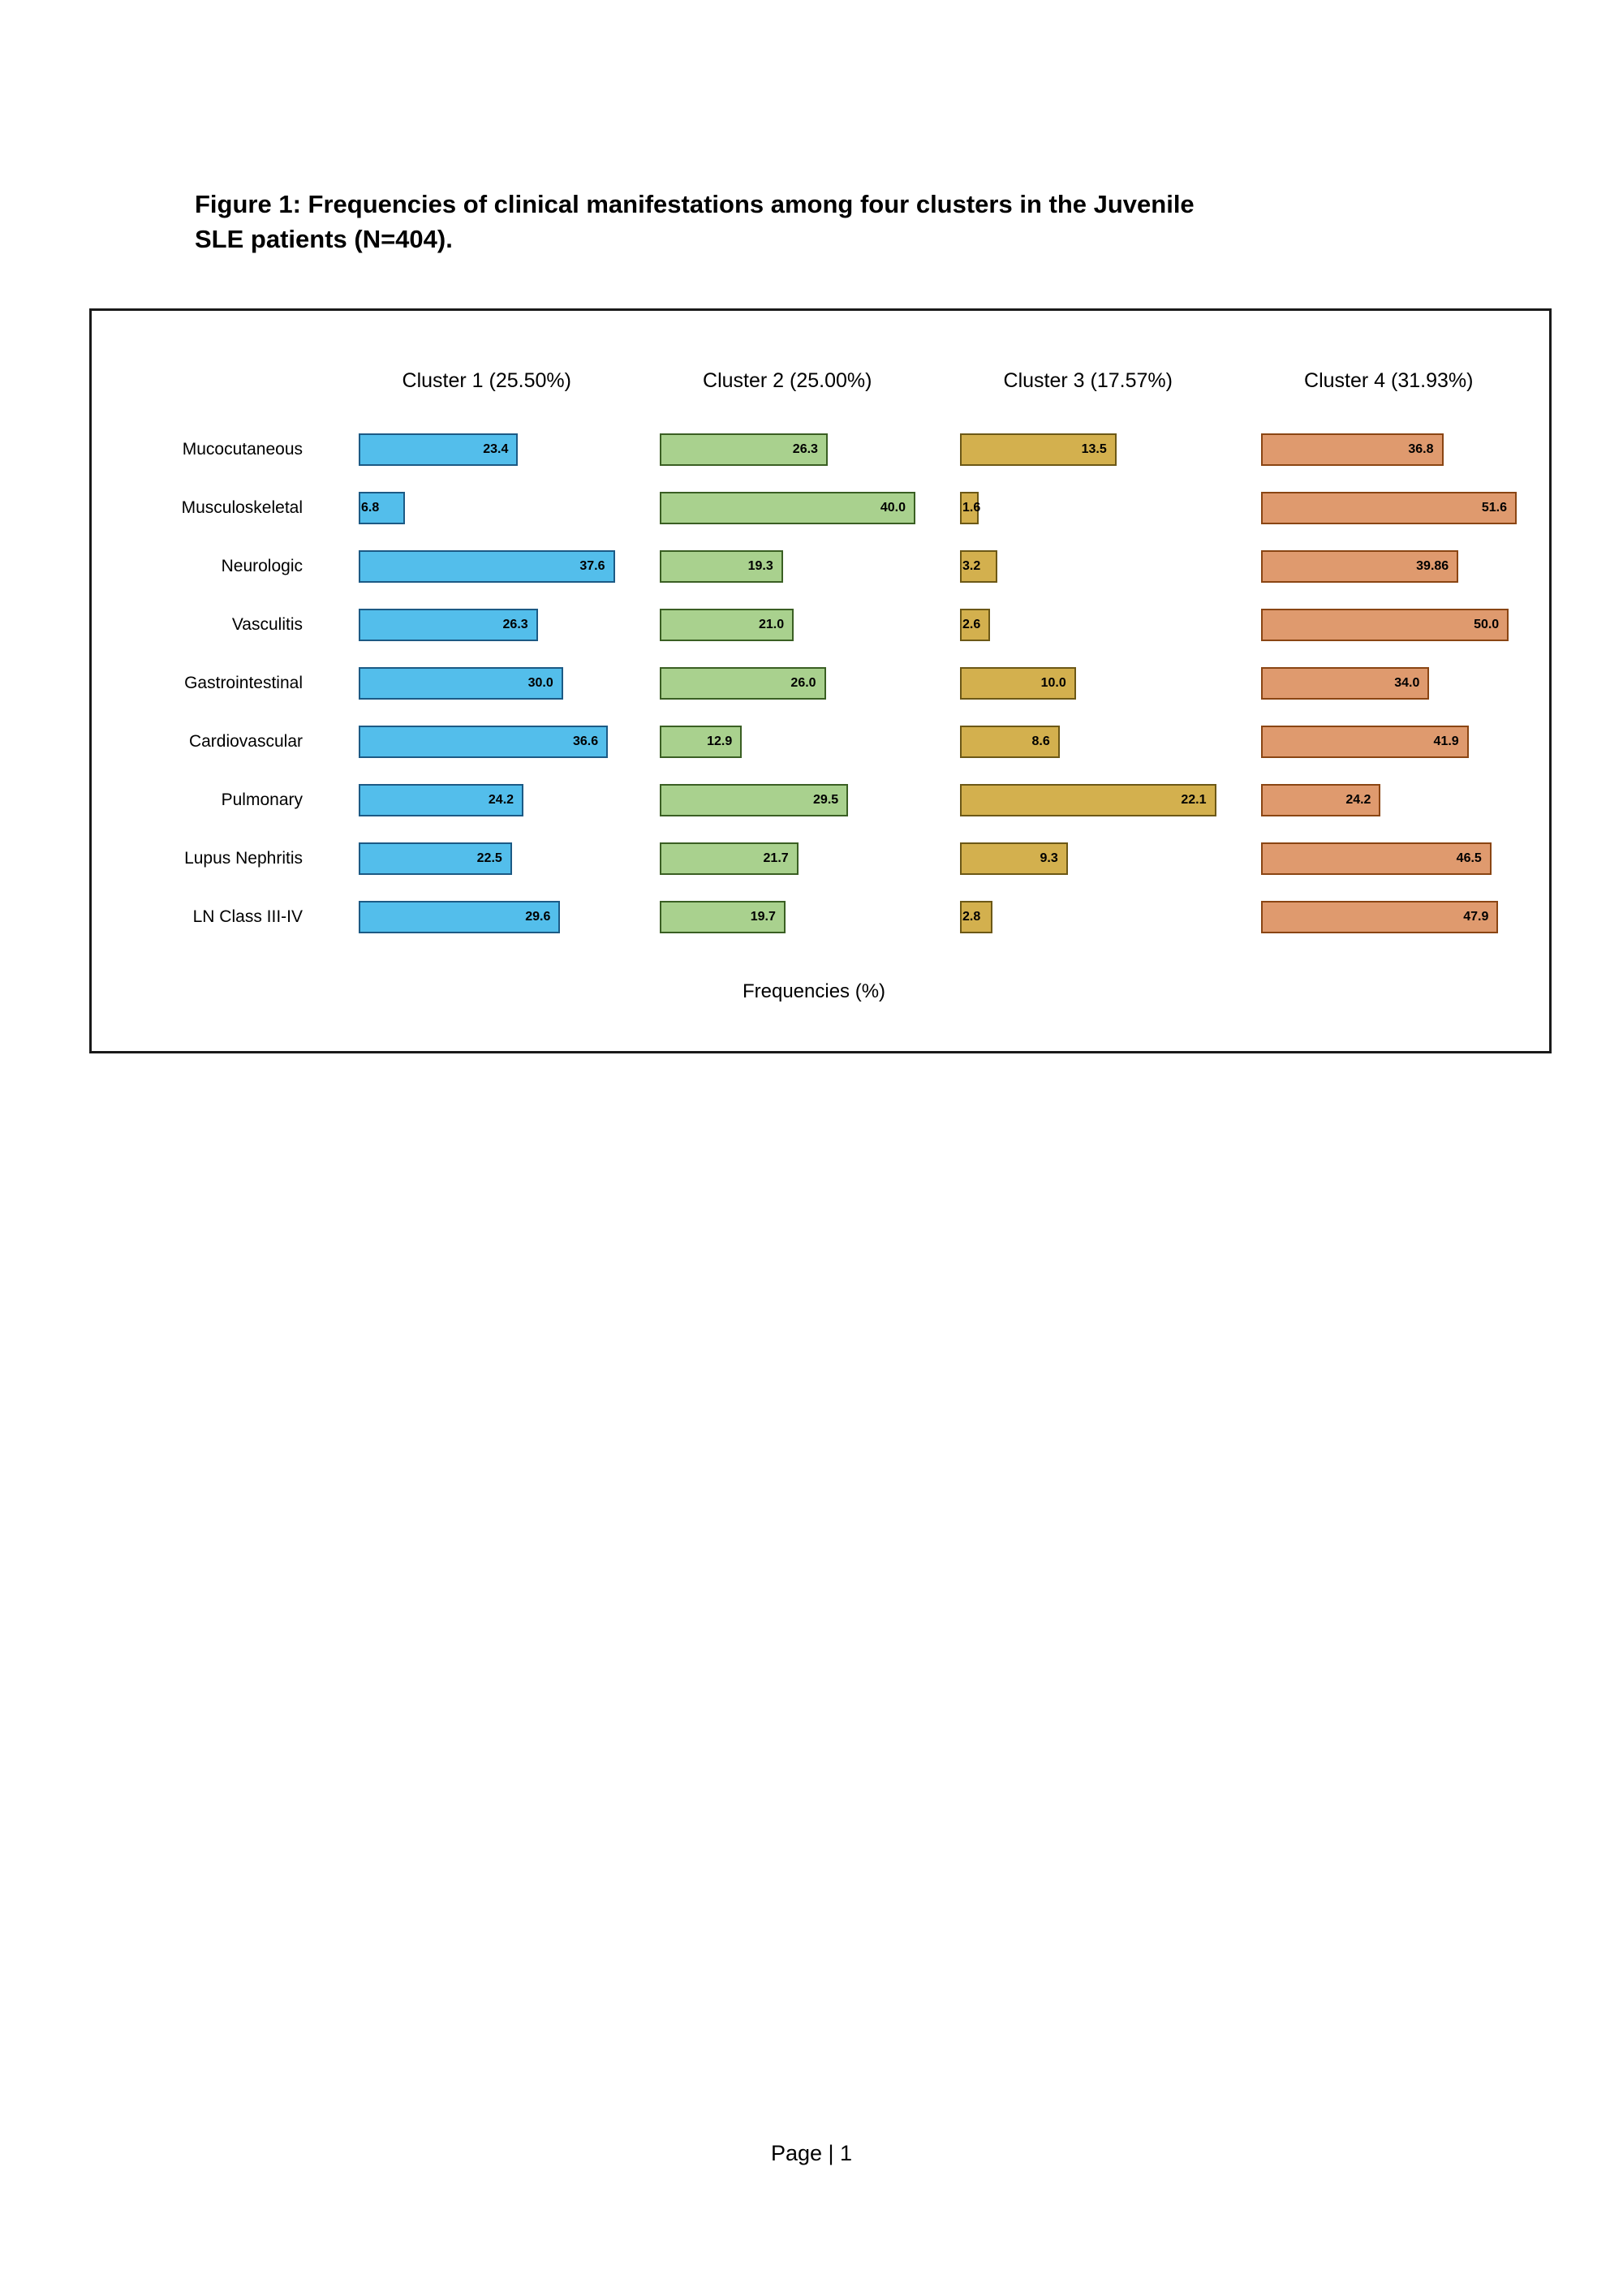 This screenshot has height=2296, width=1623. Describe the element at coordinates (243, 684) in the screenshot. I see `category-label: Gastrointestinal` at that location.